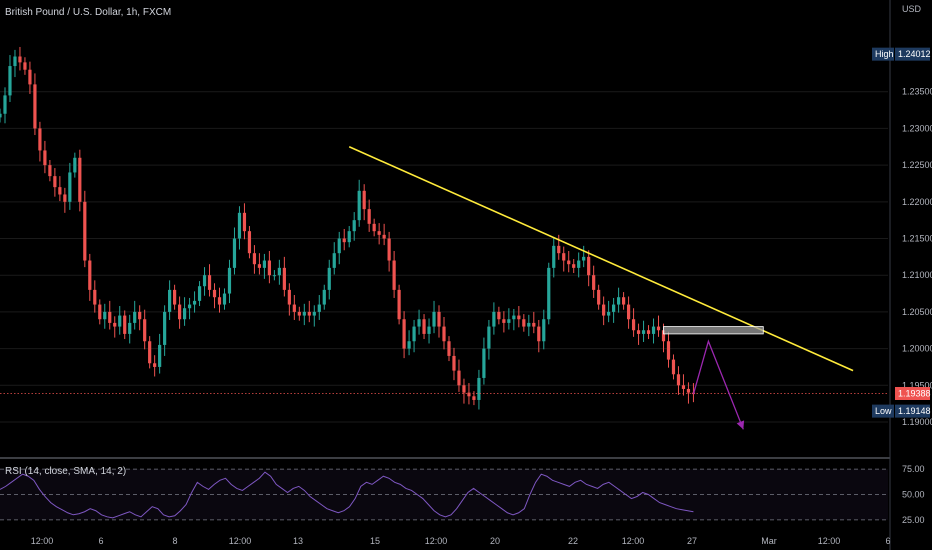 This screenshot has height=550, width=932. What do you see at coordinates (692, 541) in the screenshot?
I see `x-tick-label: 27` at bounding box center [692, 541].